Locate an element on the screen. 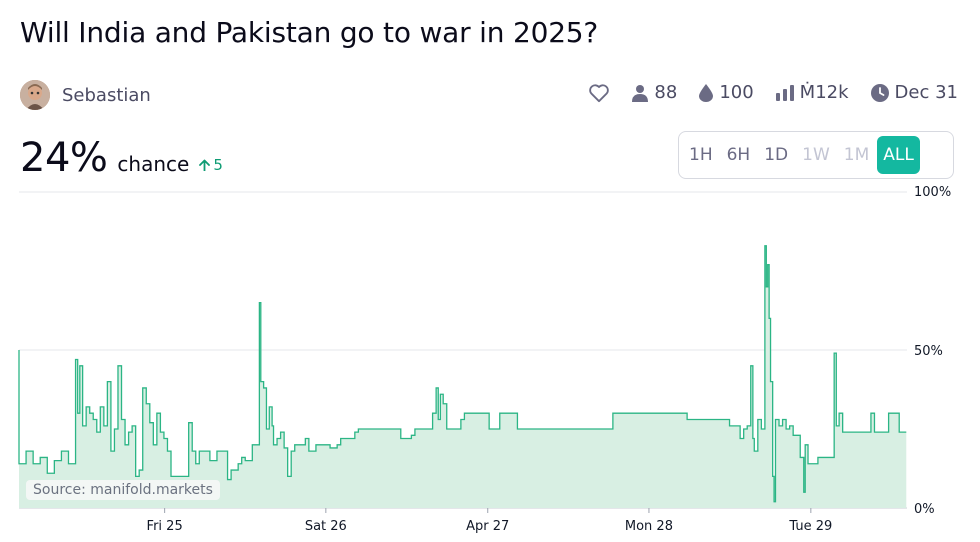  probability-change-value: 5 is located at coordinates (218, 165).